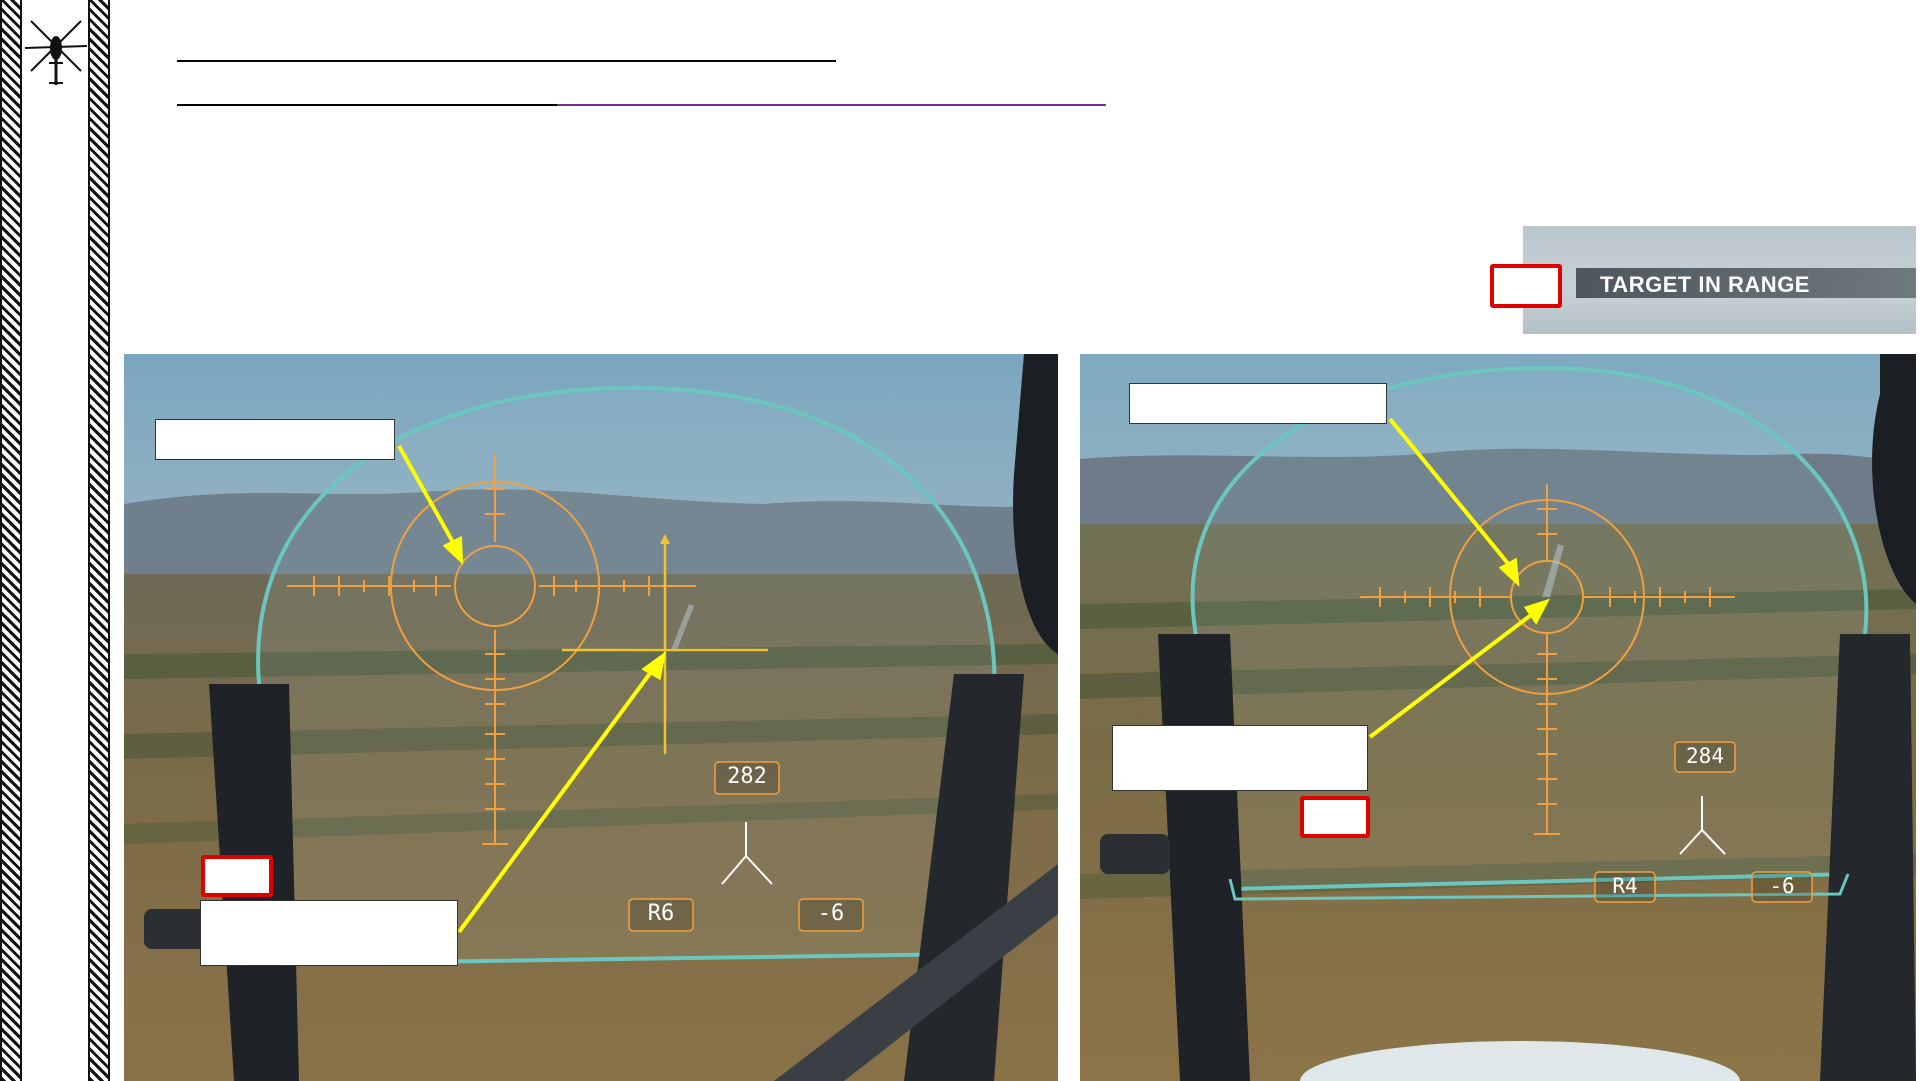 The height and width of the screenshot is (1081, 1921). What do you see at coordinates (831, 913) in the screenshot?
I see `left-elevation-readout: -6` at bounding box center [831, 913].